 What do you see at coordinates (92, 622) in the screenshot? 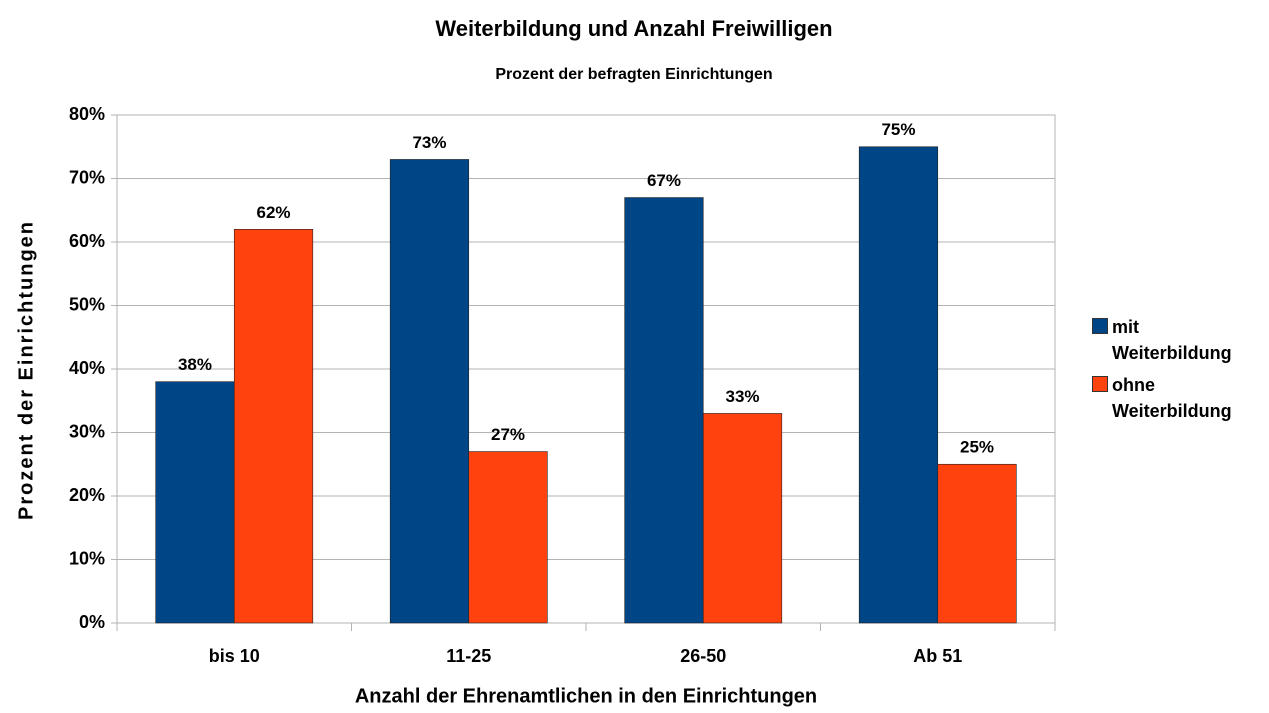
I see `y-tick-label: 0%` at bounding box center [92, 622].